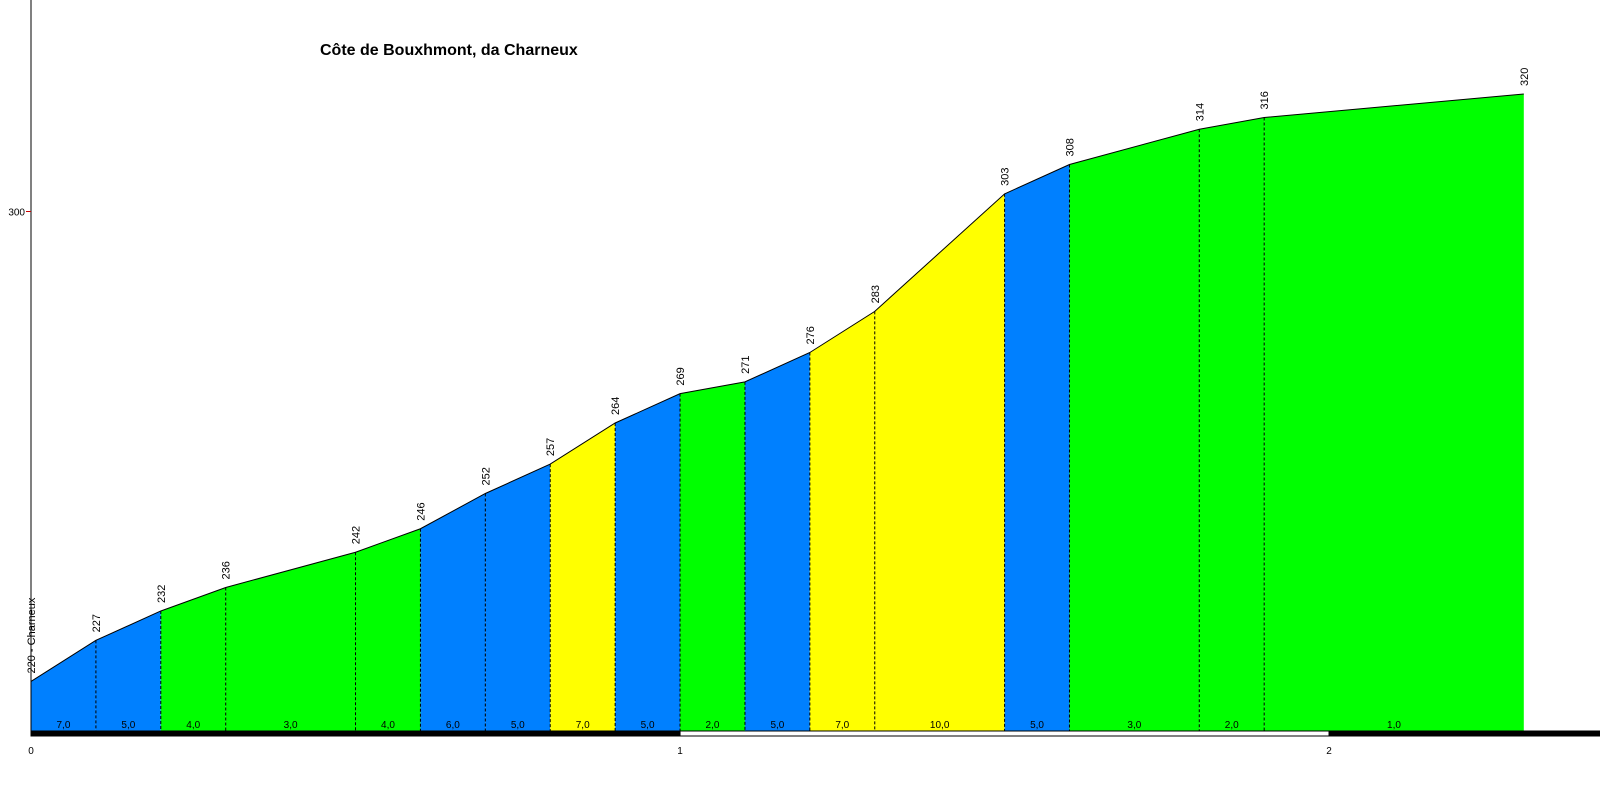  What do you see at coordinates (32, 635) in the screenshot?
I see `elevation-label-1: 220 - Charneux` at bounding box center [32, 635].